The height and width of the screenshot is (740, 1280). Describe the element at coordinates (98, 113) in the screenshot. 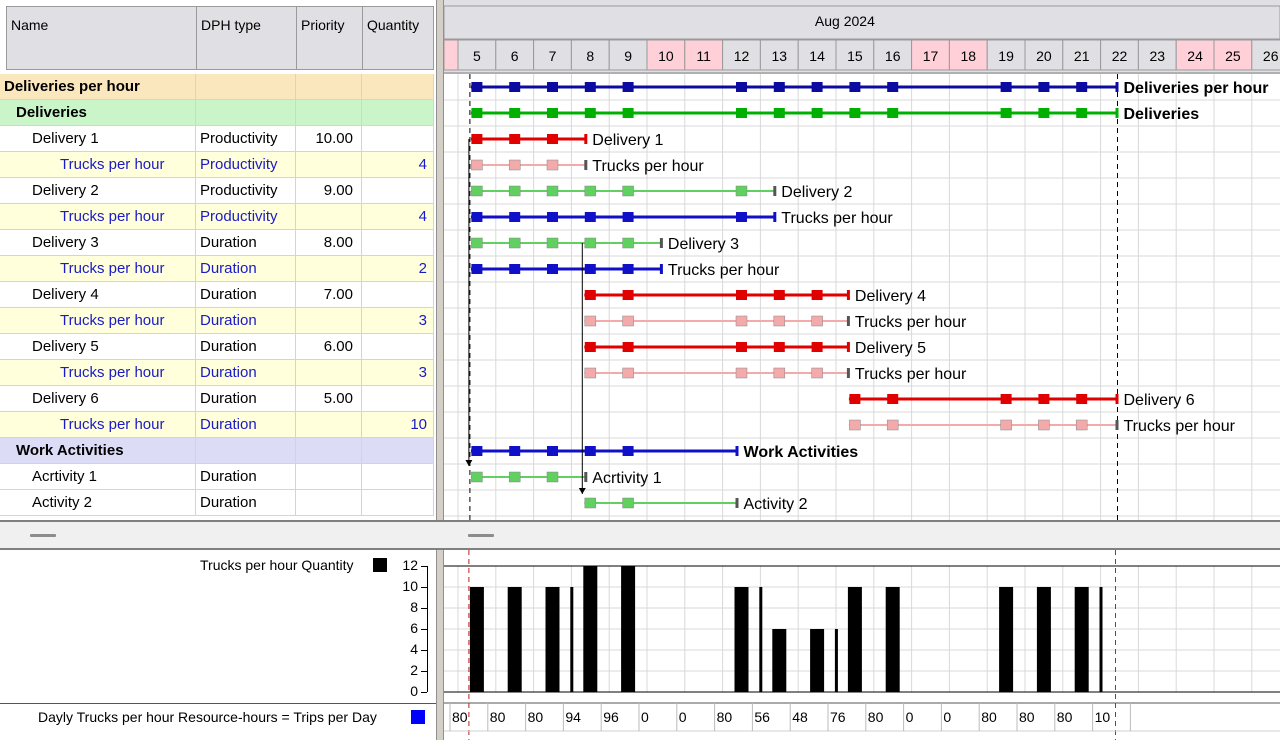

I see `row-name-cell: Deliveries` at that location.